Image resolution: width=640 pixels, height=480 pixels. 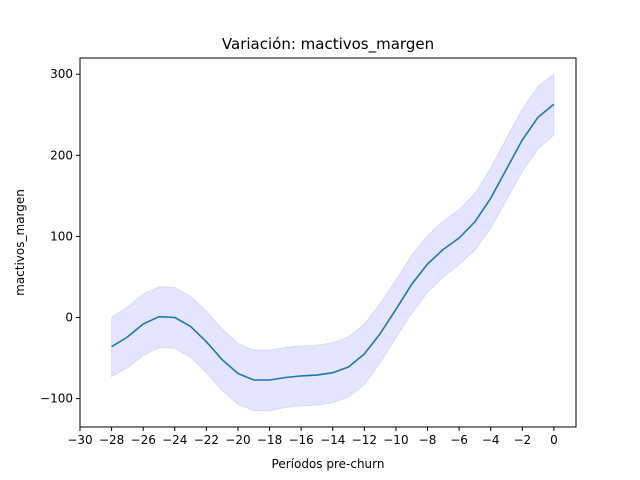 I want to click on y-tick-label: 100, so click(x=61, y=236).